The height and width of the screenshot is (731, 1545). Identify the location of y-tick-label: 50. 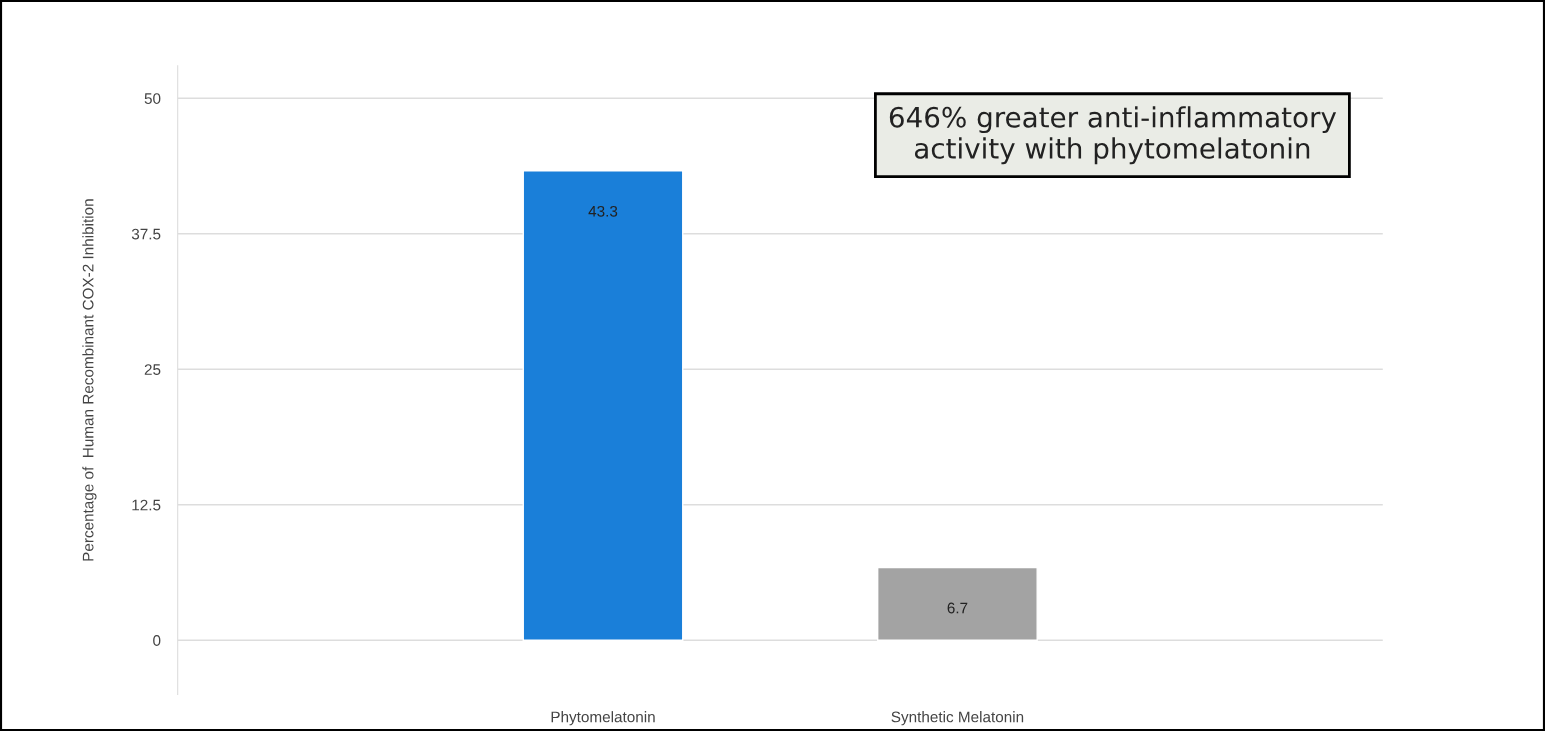
(152, 98).